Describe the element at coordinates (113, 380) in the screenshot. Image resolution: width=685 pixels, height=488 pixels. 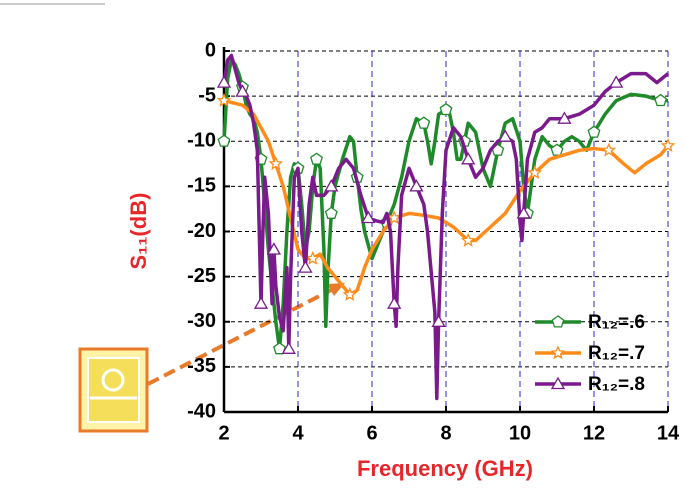
I see `inset-pattern` at that location.